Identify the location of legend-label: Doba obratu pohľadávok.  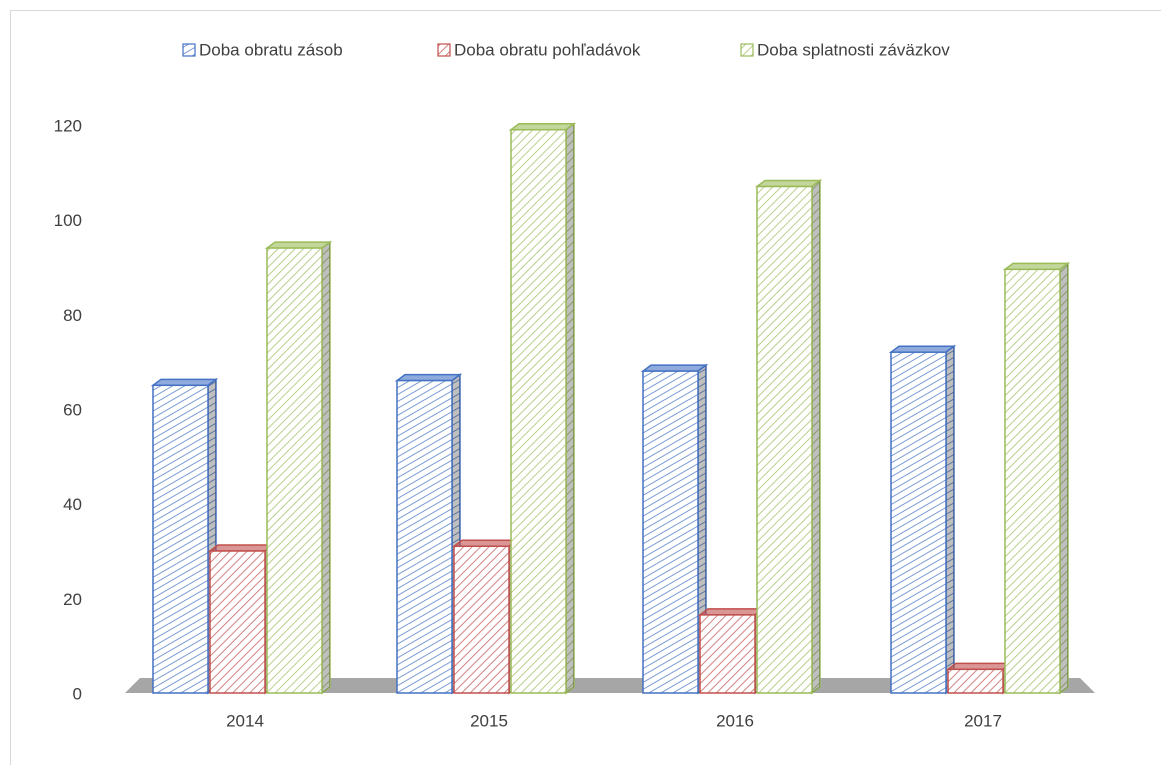
(547, 49).